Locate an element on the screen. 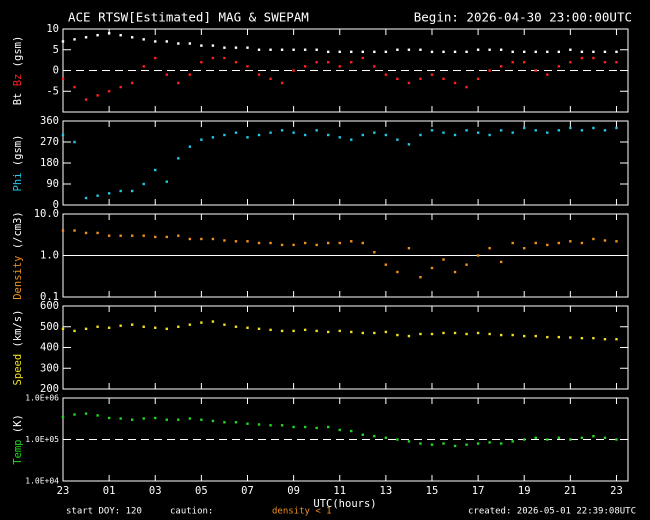 The height and width of the screenshot is (520, 650). legend-entry: Density is located at coordinates (18, 278).